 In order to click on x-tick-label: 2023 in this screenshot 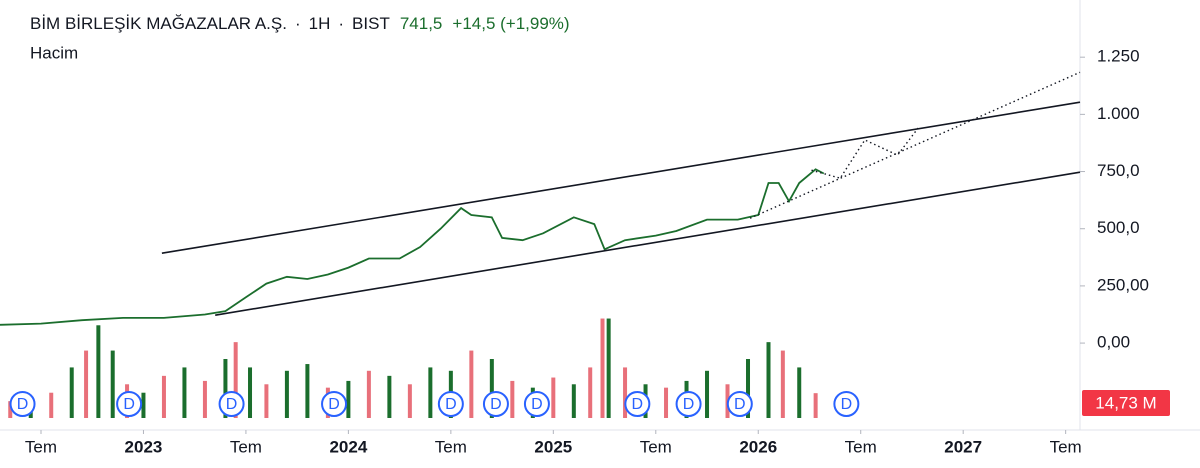, I will do `click(144, 446)`.